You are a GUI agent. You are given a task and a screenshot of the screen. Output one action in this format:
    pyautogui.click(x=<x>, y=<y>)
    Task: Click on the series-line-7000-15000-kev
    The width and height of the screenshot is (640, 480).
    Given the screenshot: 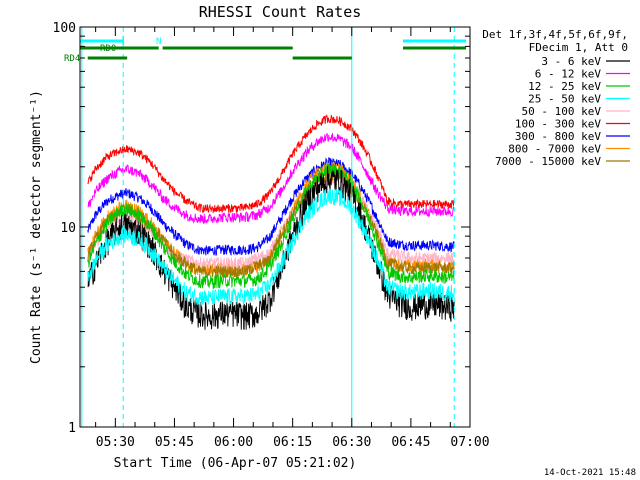 What is the action you would take?
    pyautogui.click(x=271, y=224)
    